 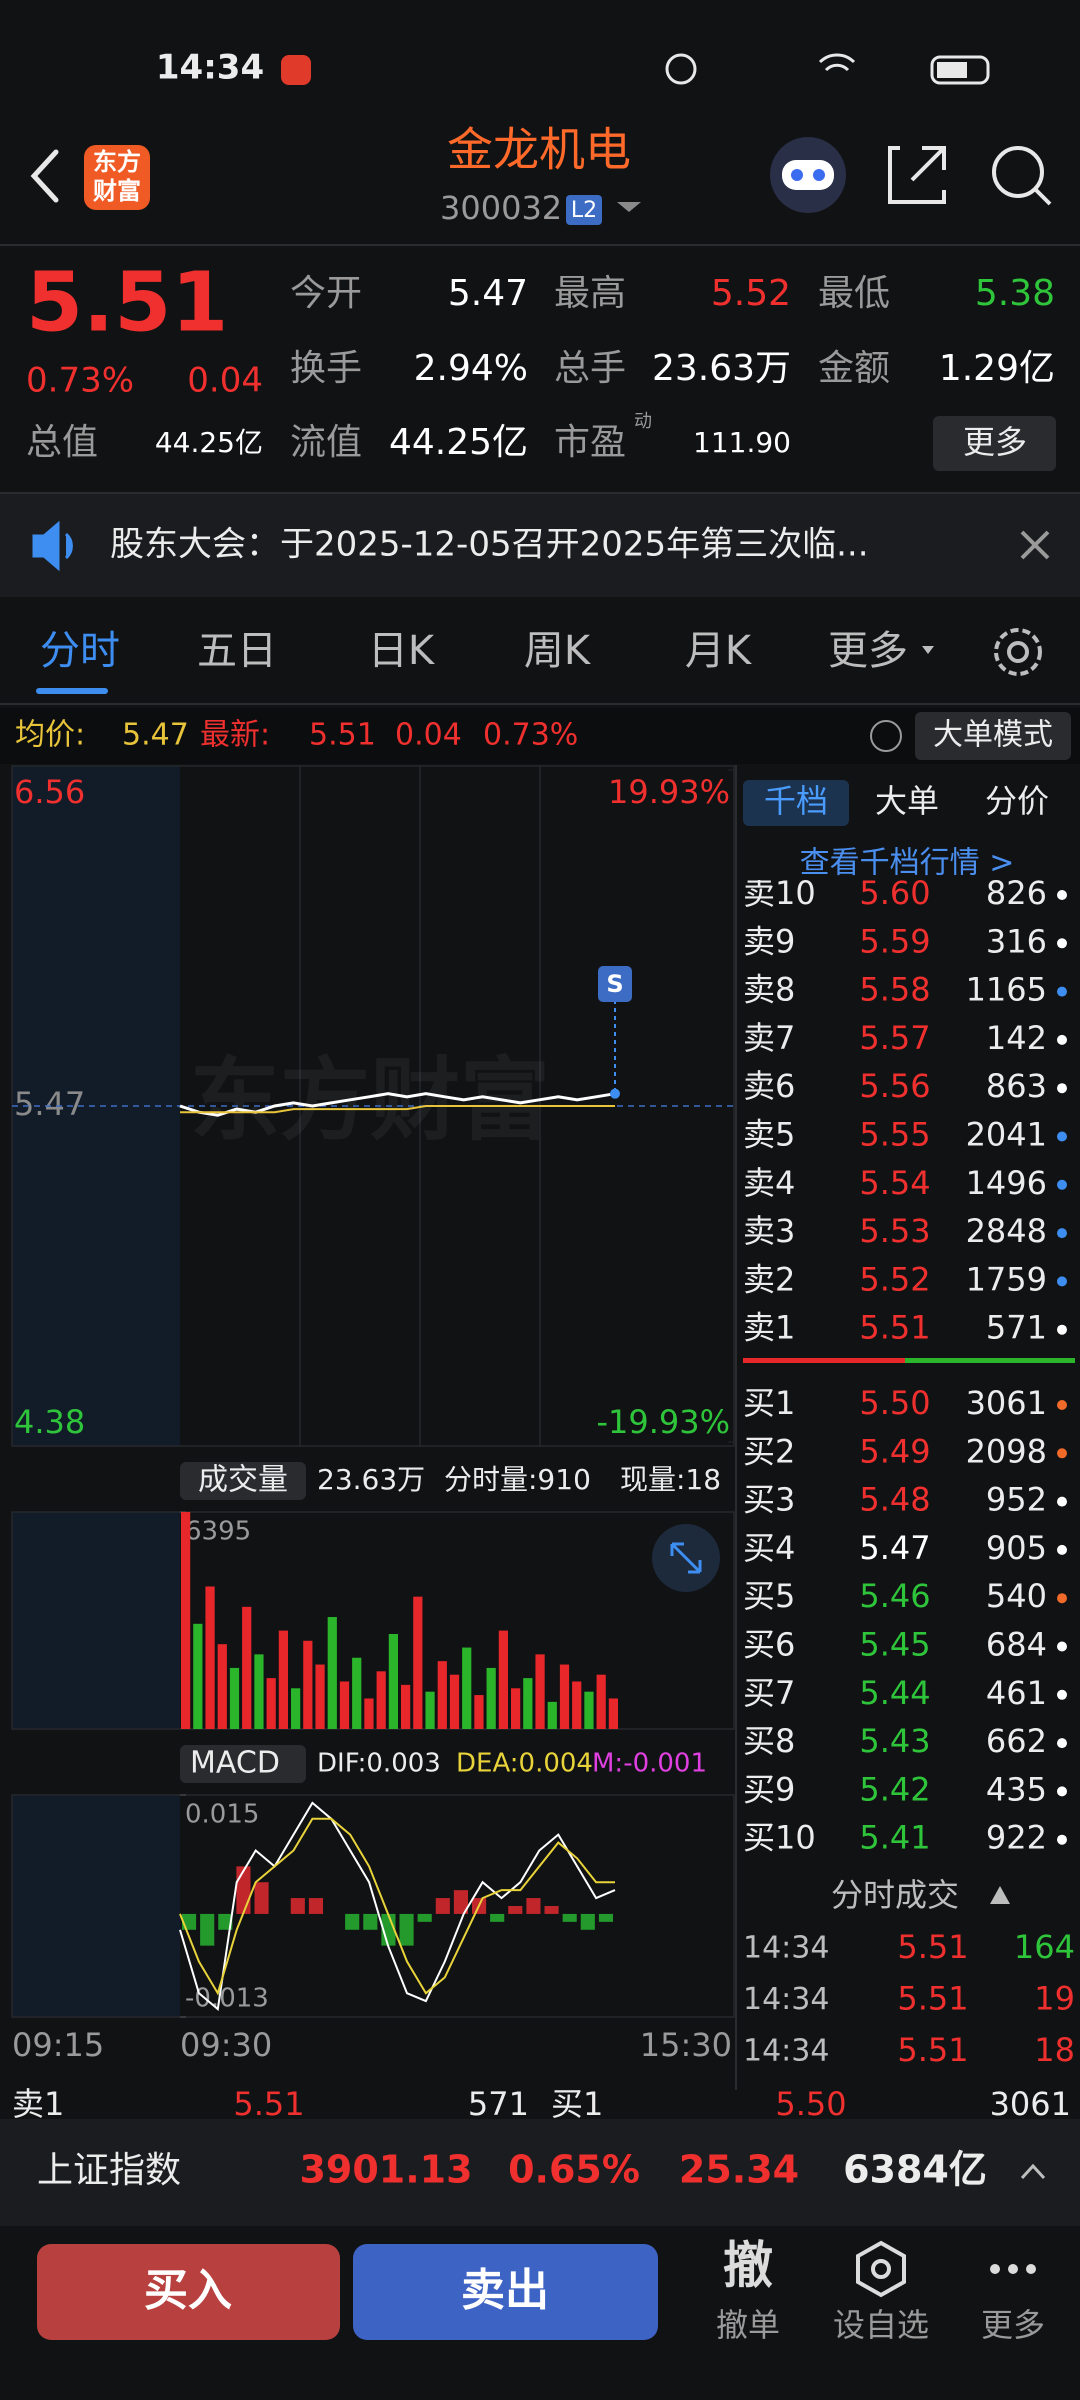 I want to click on book-price: 5.47, so click(x=894, y=1548).